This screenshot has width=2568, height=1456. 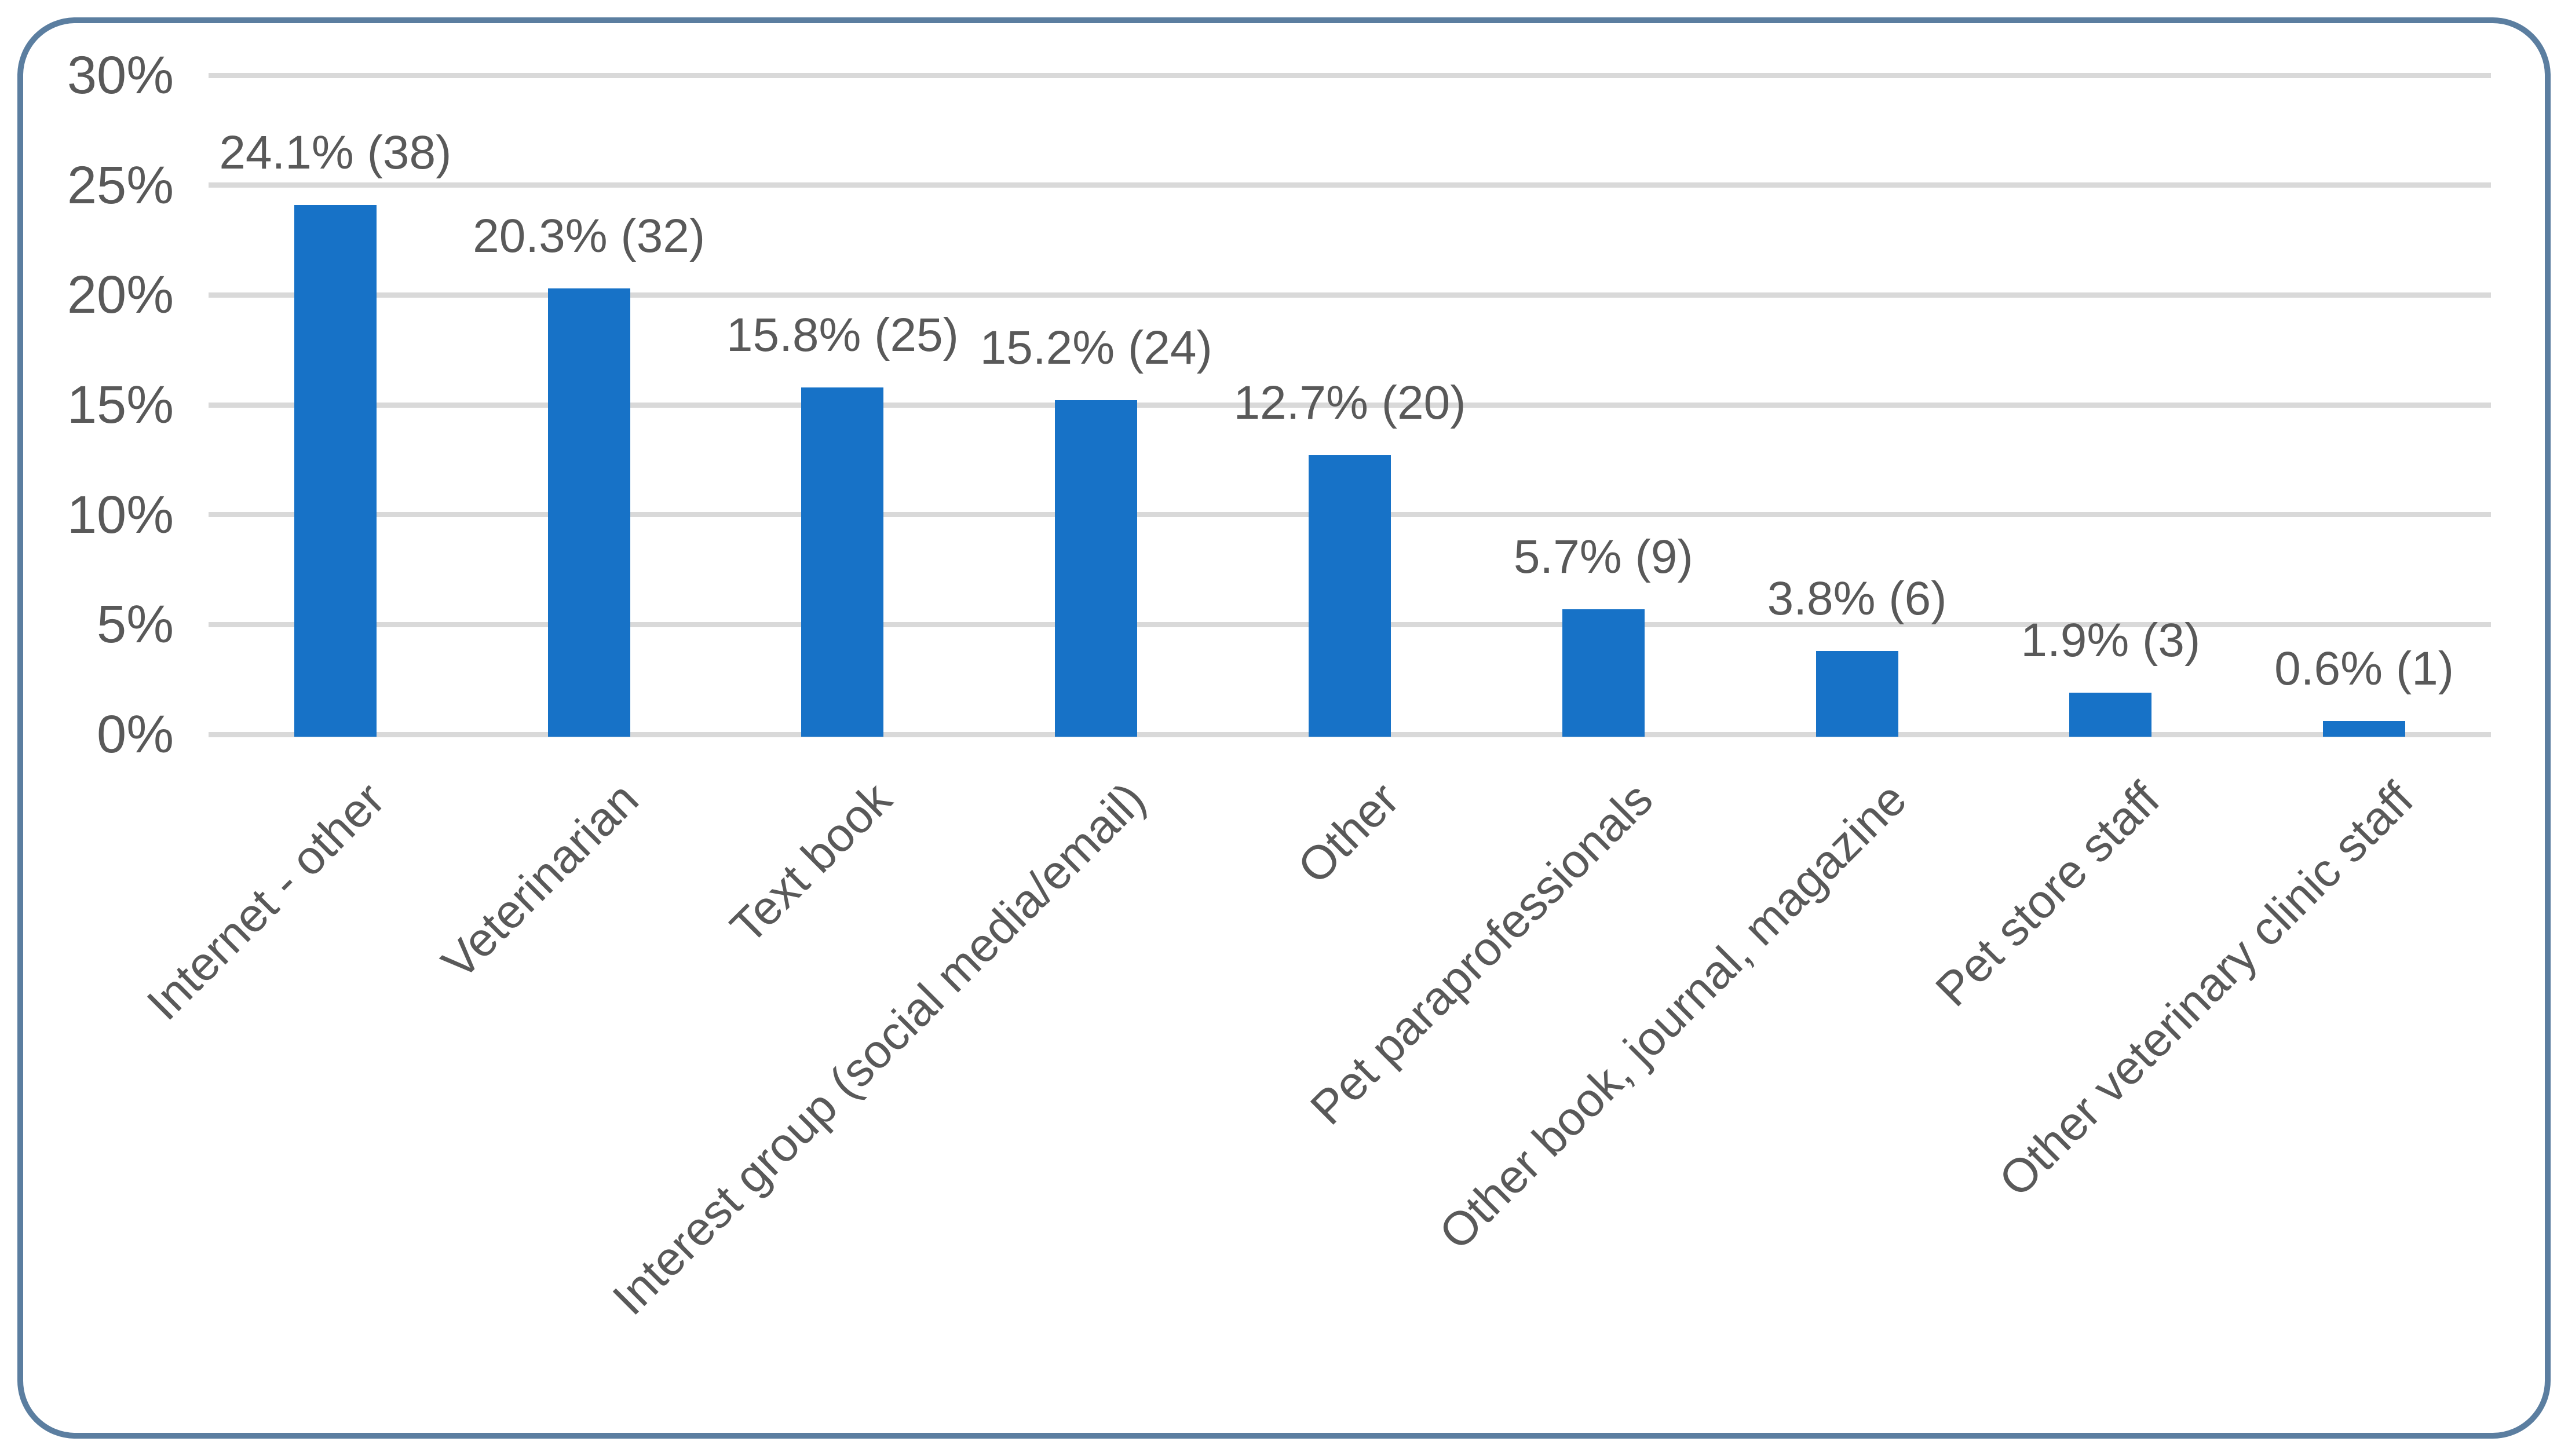 What do you see at coordinates (120, 404) in the screenshot?
I see `y-axis-tick-label: 15%` at bounding box center [120, 404].